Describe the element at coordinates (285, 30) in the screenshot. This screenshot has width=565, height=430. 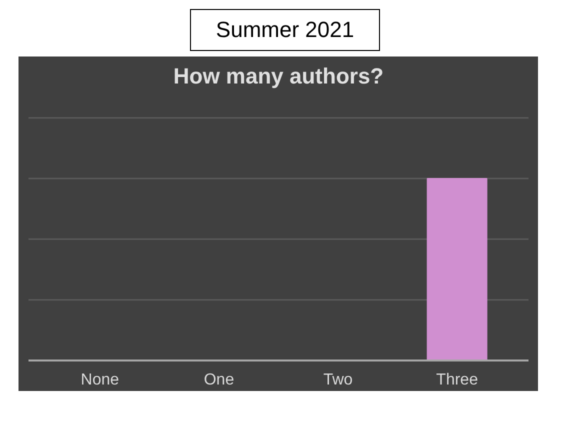
I see `text: Summer 2021` at that location.